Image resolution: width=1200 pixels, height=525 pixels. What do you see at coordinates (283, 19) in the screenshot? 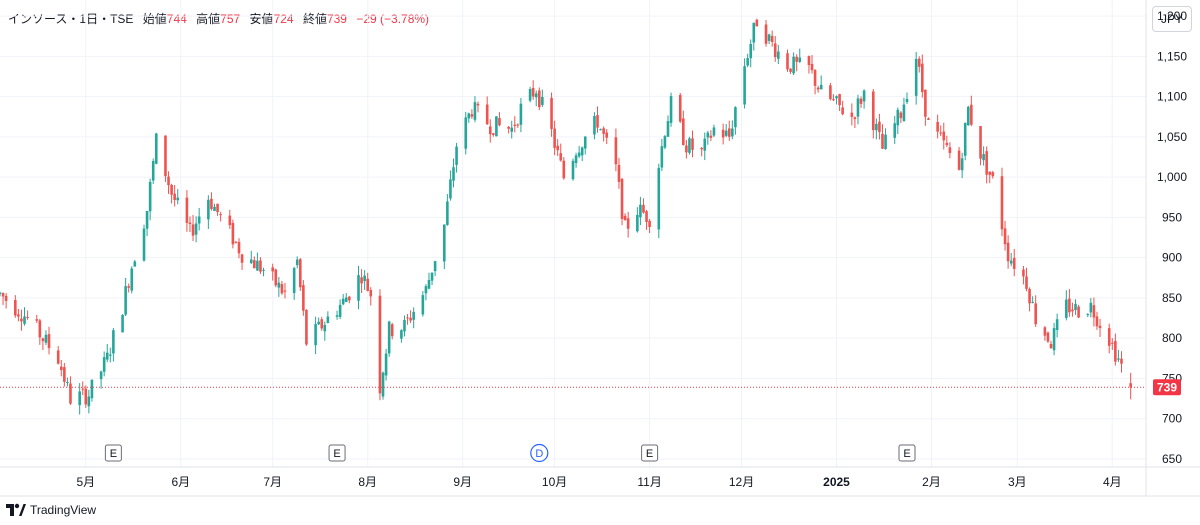
I see `low-value: 724` at bounding box center [283, 19].